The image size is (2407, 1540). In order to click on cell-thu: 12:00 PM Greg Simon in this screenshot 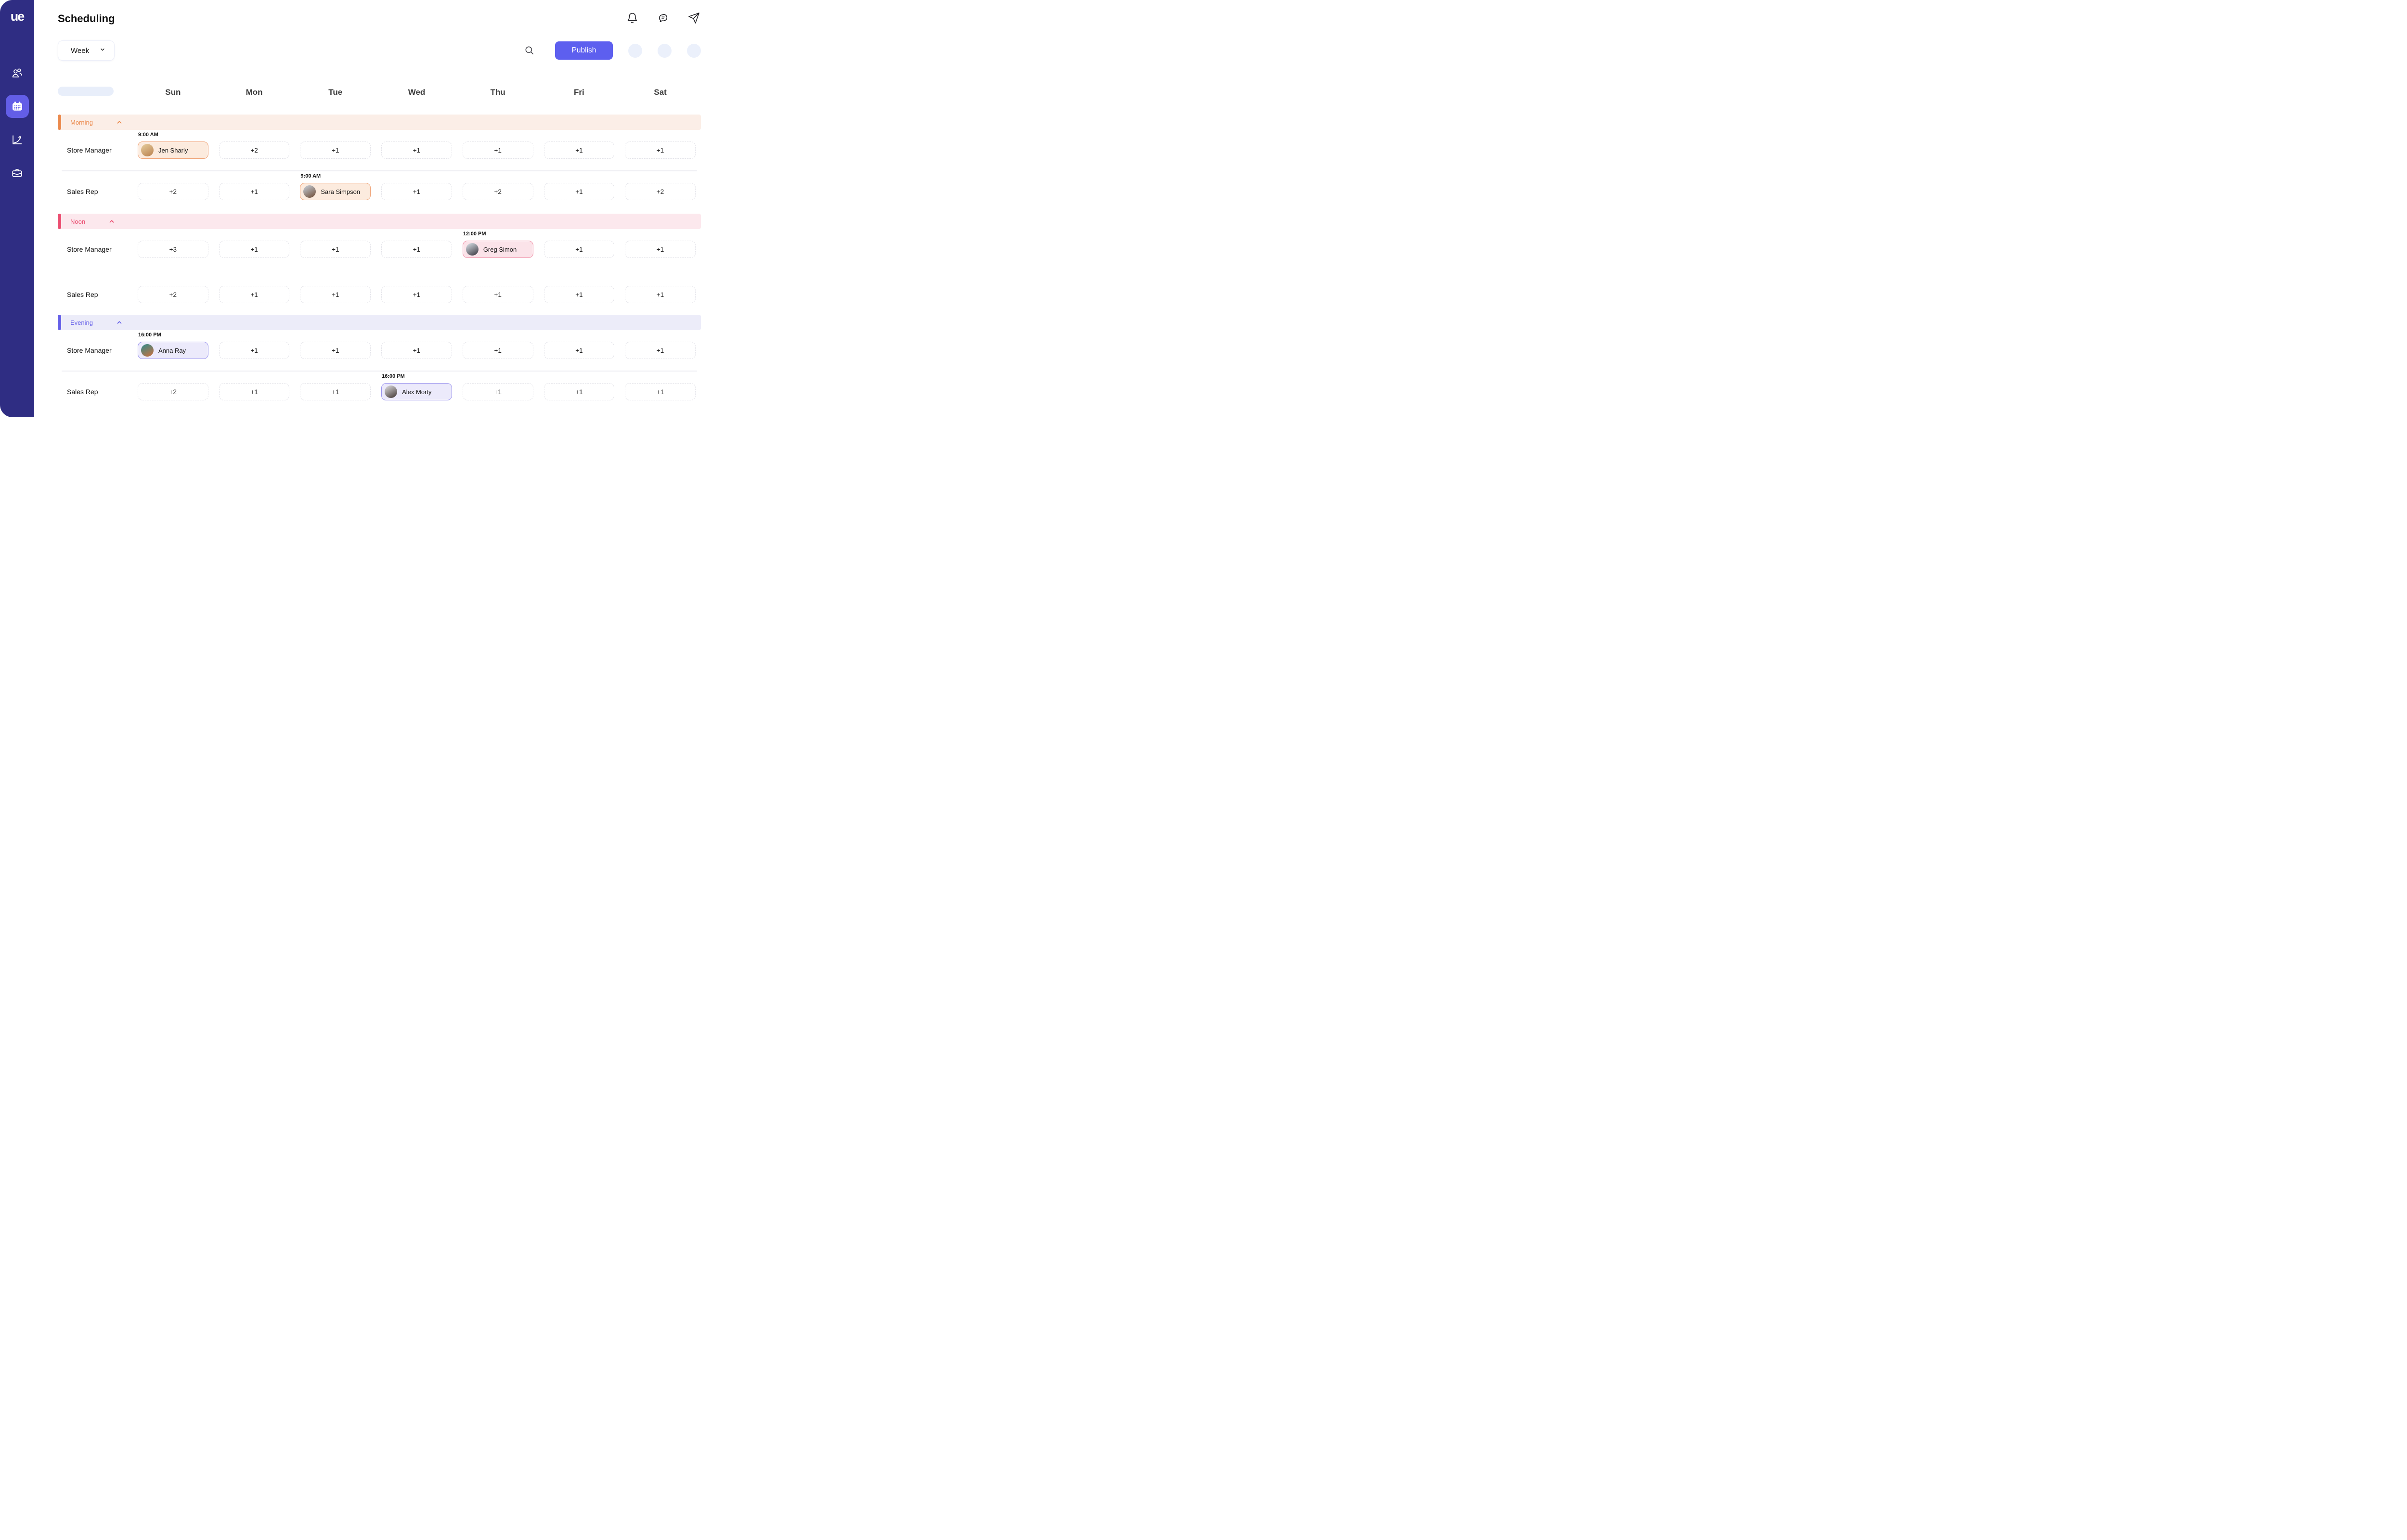, I will do `click(498, 249)`.